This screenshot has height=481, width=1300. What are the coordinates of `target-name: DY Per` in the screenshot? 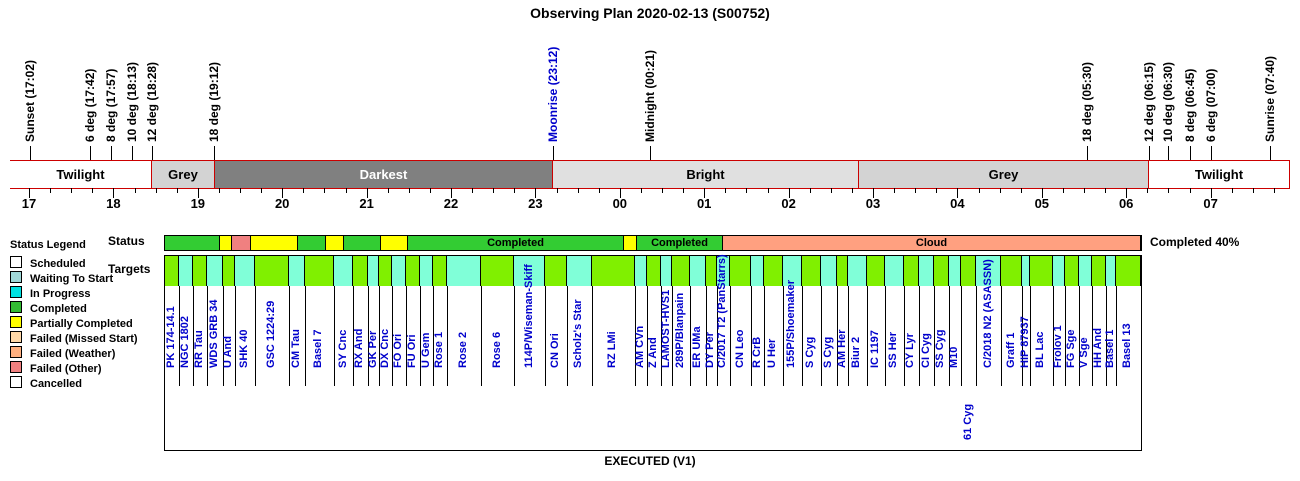 It's located at (710, 350).